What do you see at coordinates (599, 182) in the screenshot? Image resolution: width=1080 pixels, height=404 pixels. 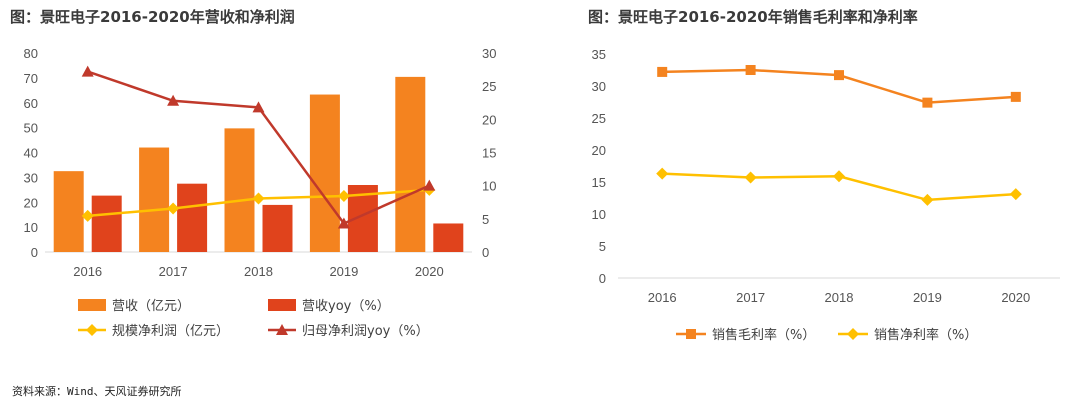 I see `y-tick-label: 15` at bounding box center [599, 182].